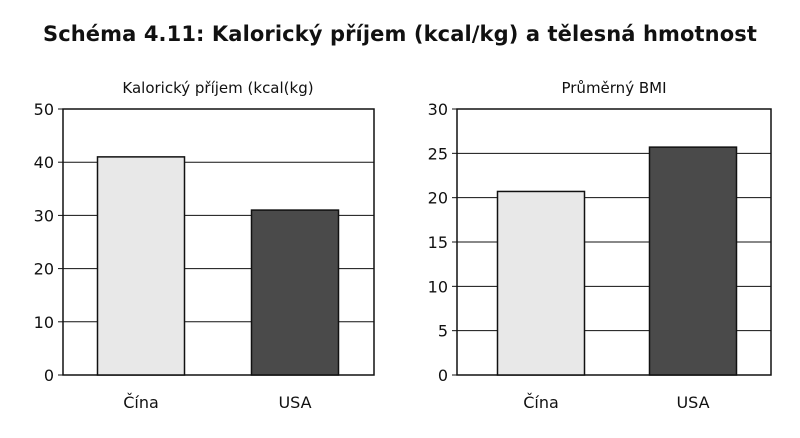  I want to click on y-tick-label: 15, so click(438, 242).